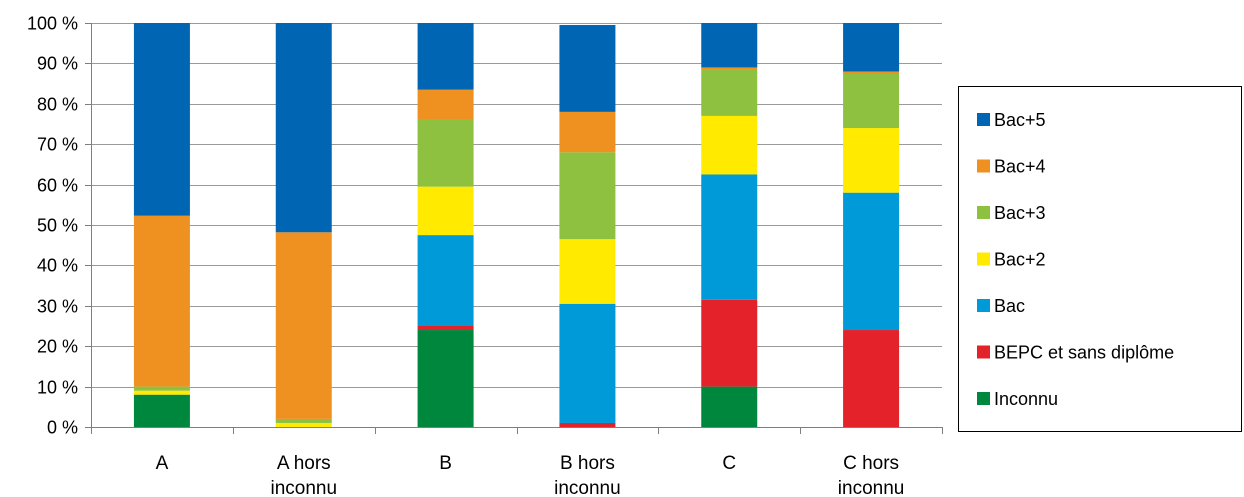 Image resolution: width=1244 pixels, height=497 pixels. I want to click on y-tick-label: 90 %, so click(57, 64).